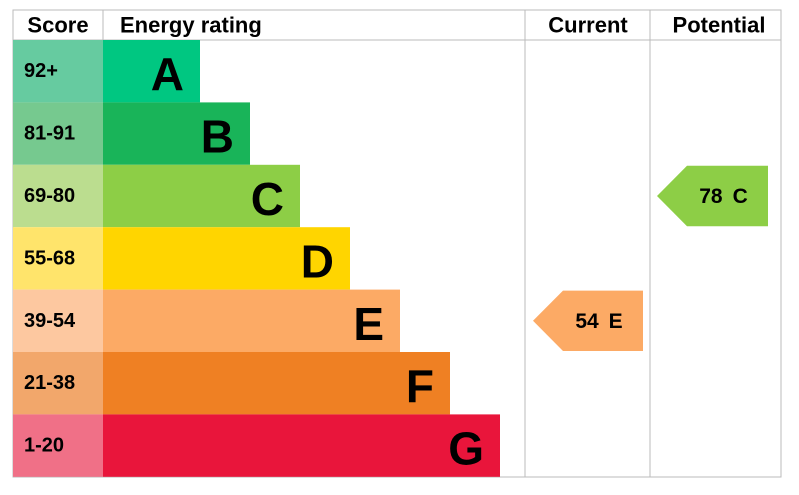 Image resolution: width=799 pixels, height=495 pixels. What do you see at coordinates (317, 261) in the screenshot?
I see `rating-letter: D` at bounding box center [317, 261].